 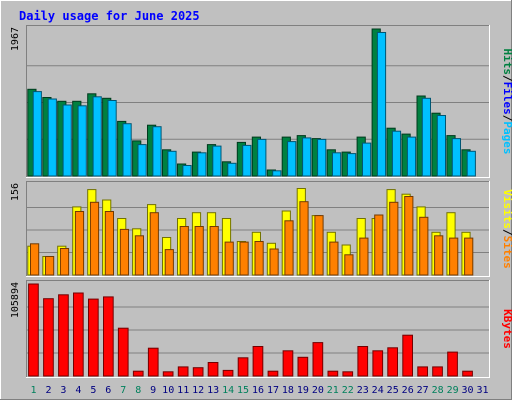 What do you see at coordinates (506, 252) in the screenshot?
I see `legend-sites: Sites` at bounding box center [506, 252].